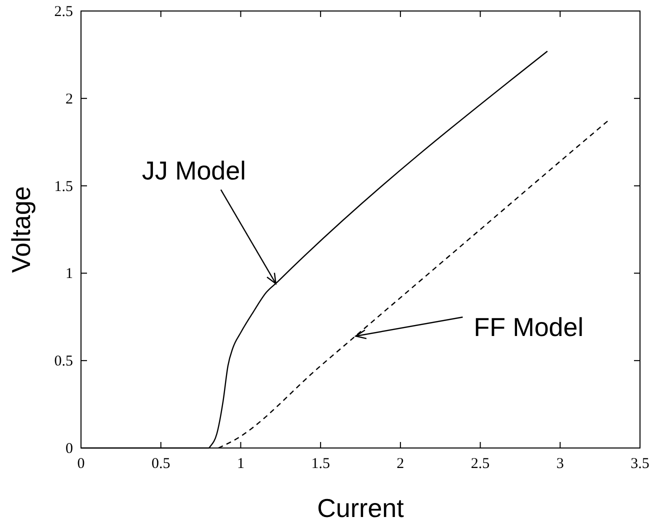  Describe the element at coordinates (63, 186) in the screenshot. I see `y-tick-label: 1.5` at that location.